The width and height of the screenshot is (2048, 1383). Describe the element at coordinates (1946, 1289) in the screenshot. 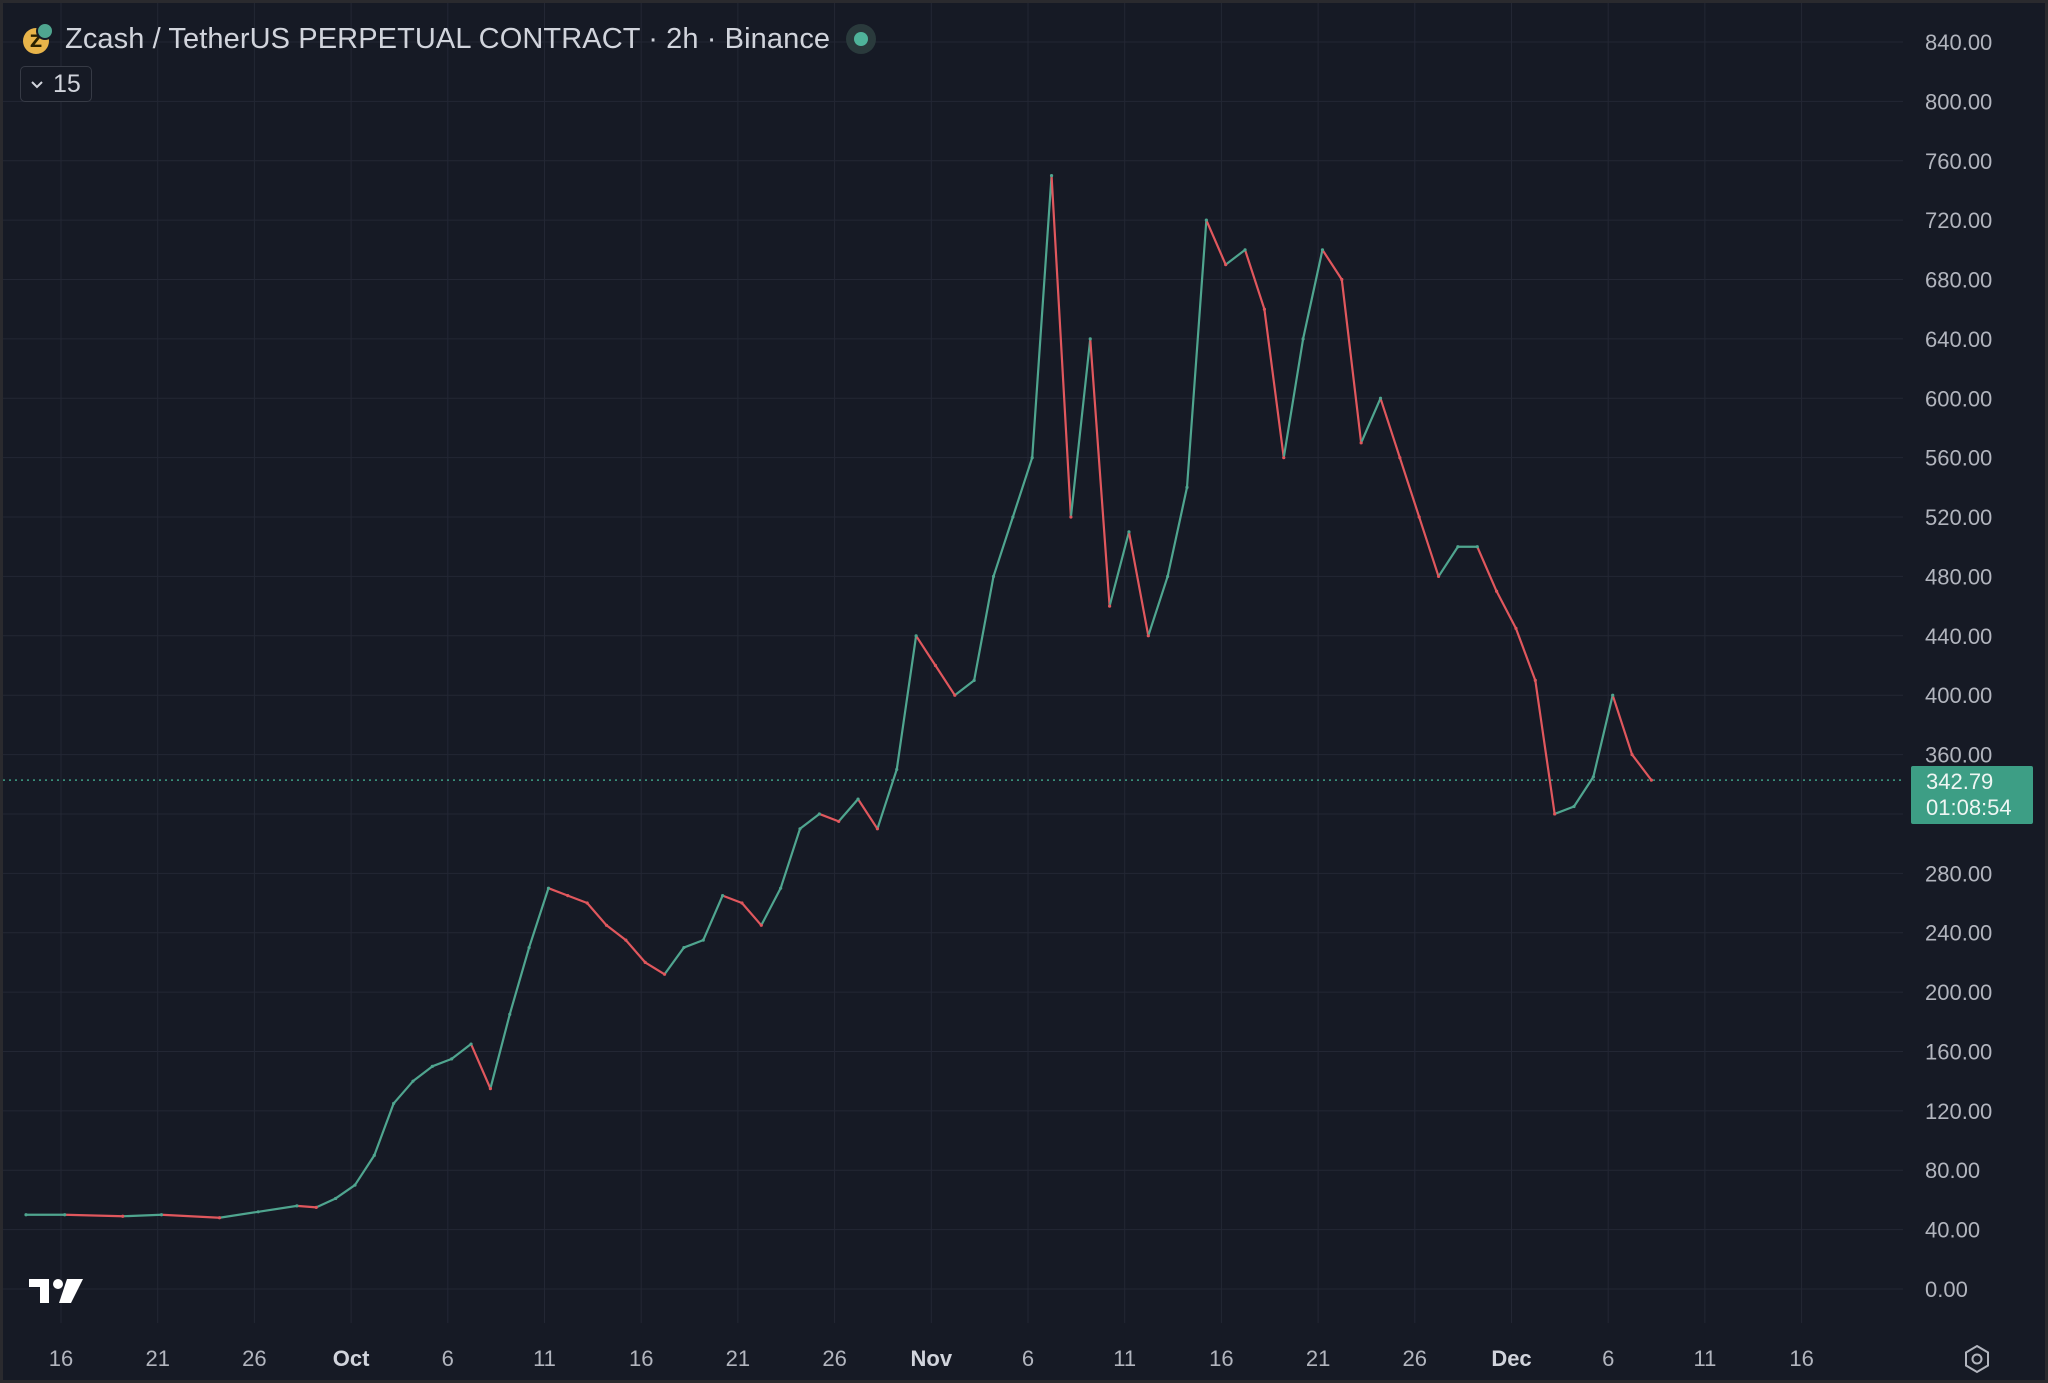

I see `price-tick-label: 0.00` at that location.